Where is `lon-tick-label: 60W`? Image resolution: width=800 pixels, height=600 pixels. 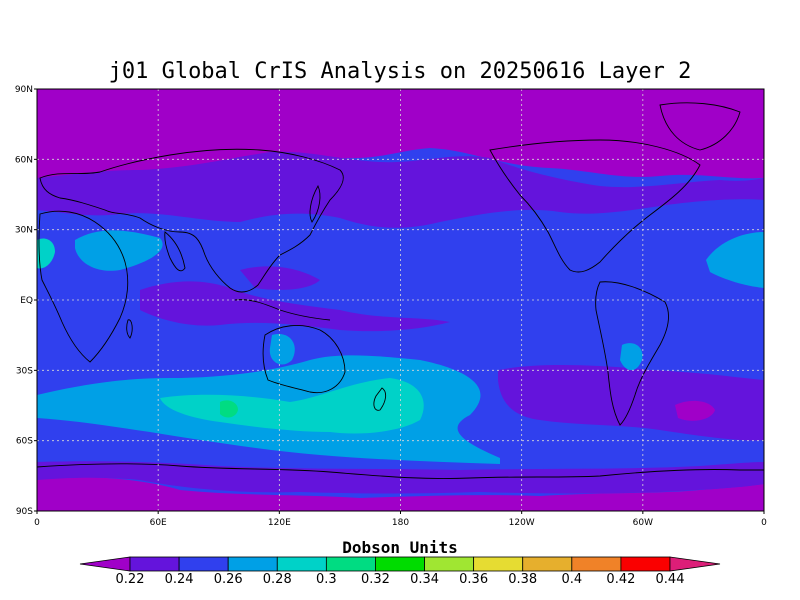
lon-tick-label: 60W is located at coordinates (643, 523).